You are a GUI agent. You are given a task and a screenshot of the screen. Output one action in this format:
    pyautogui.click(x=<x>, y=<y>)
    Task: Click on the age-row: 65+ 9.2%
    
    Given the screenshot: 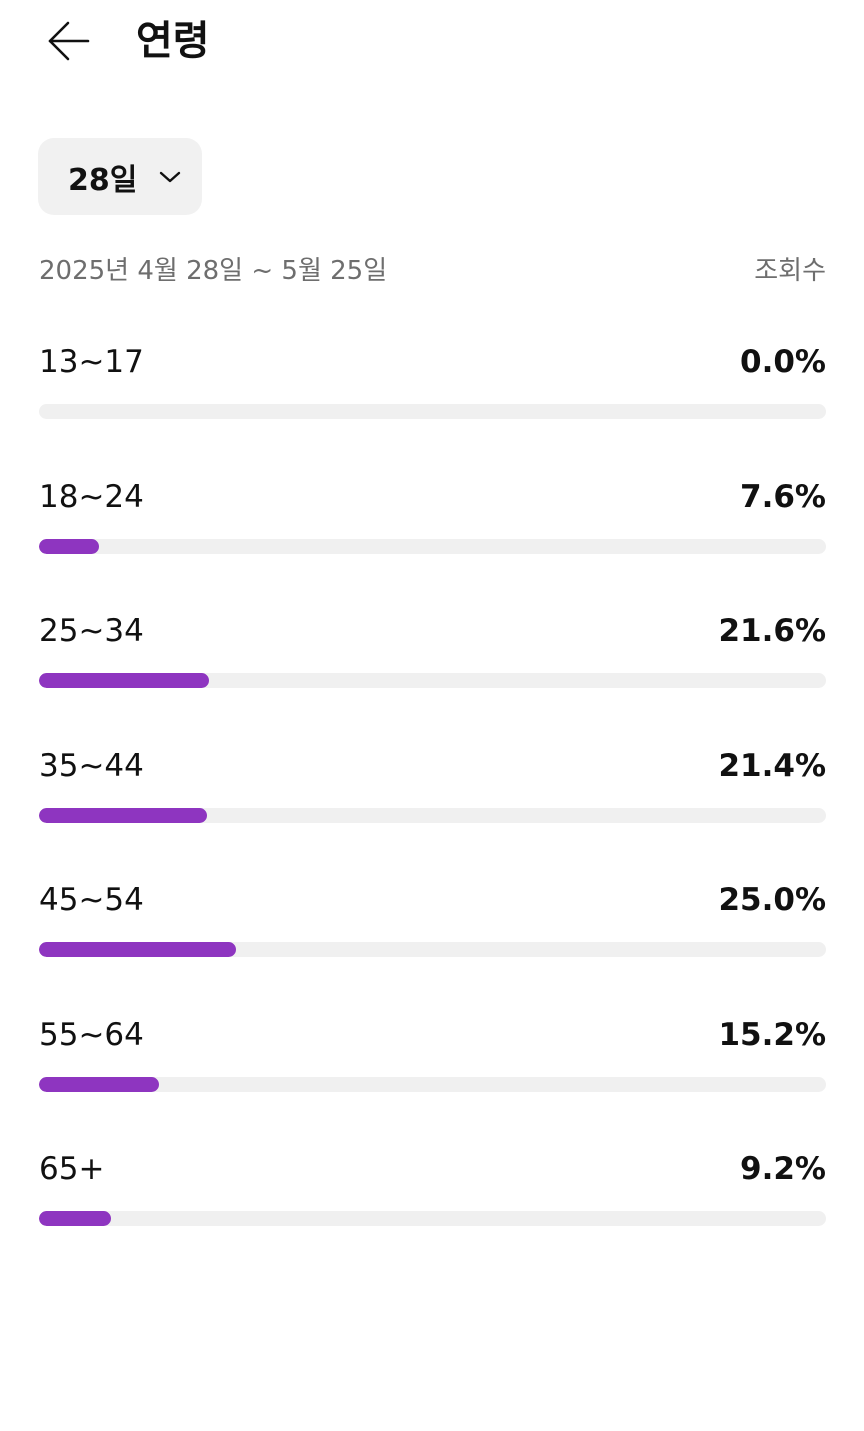 What is the action you would take?
    pyautogui.click(x=432, y=1210)
    